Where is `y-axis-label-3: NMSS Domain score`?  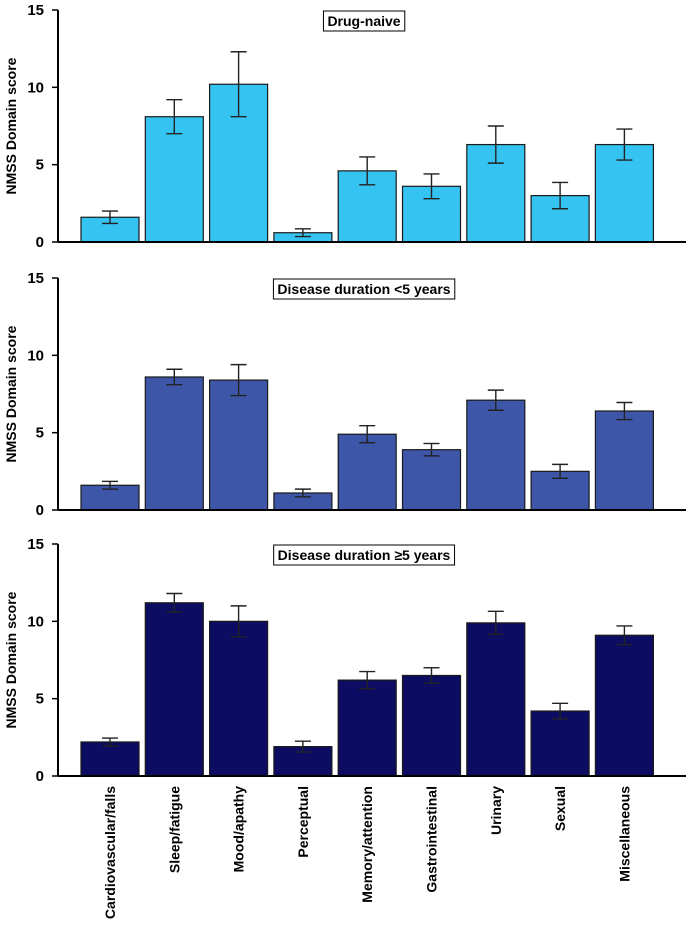 y-axis-label-3: NMSS Domain score is located at coordinates (11, 659).